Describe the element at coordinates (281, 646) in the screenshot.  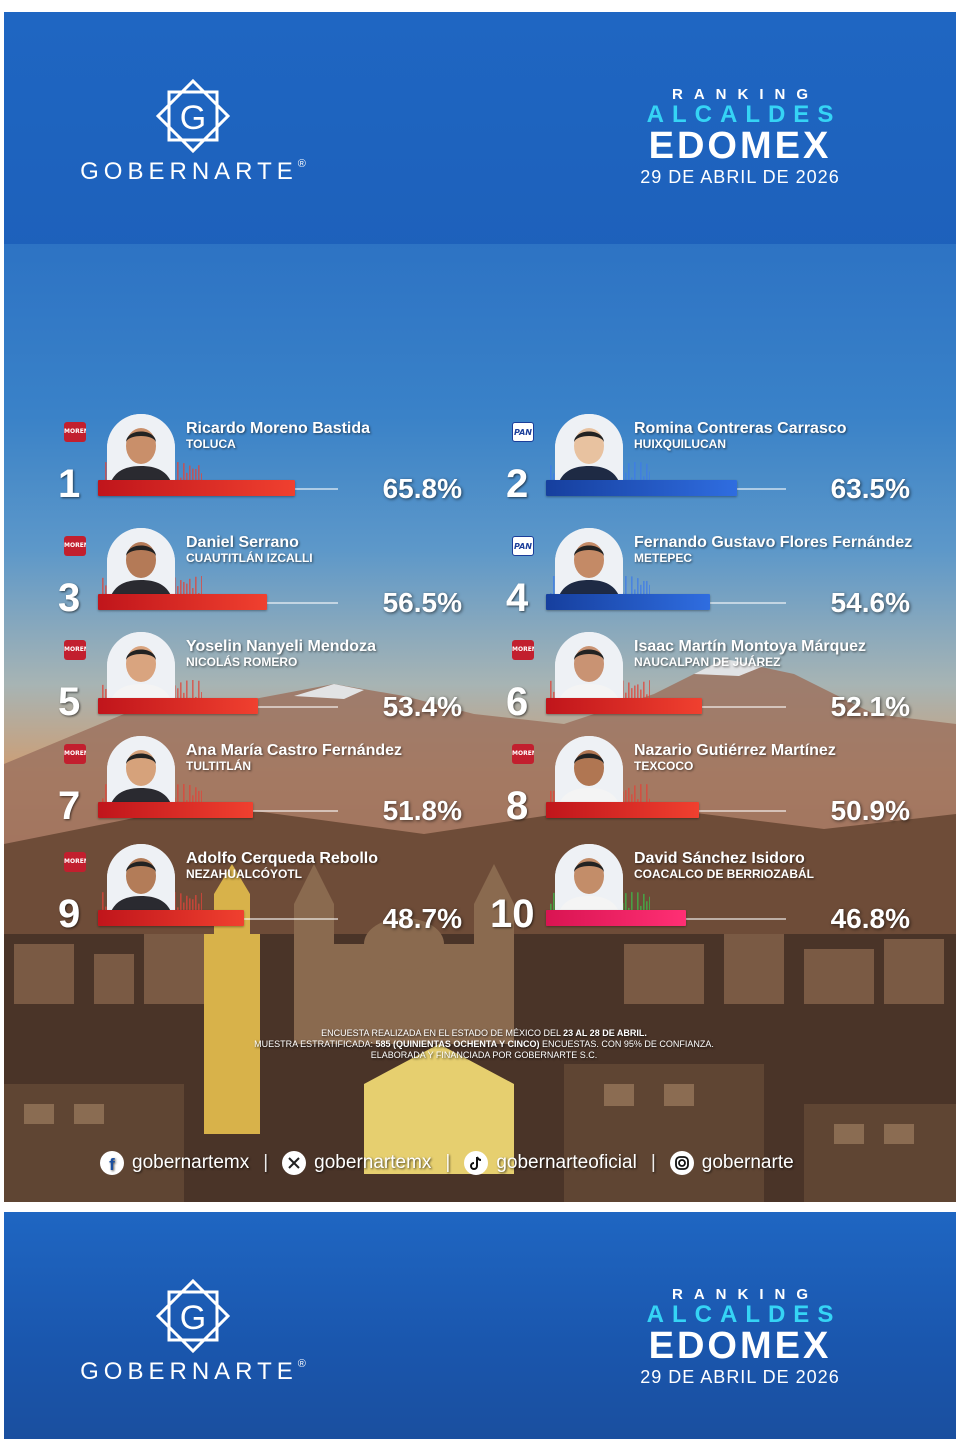
I see `candidate-name: Yoselin Nanyeli Mendoza` at that location.